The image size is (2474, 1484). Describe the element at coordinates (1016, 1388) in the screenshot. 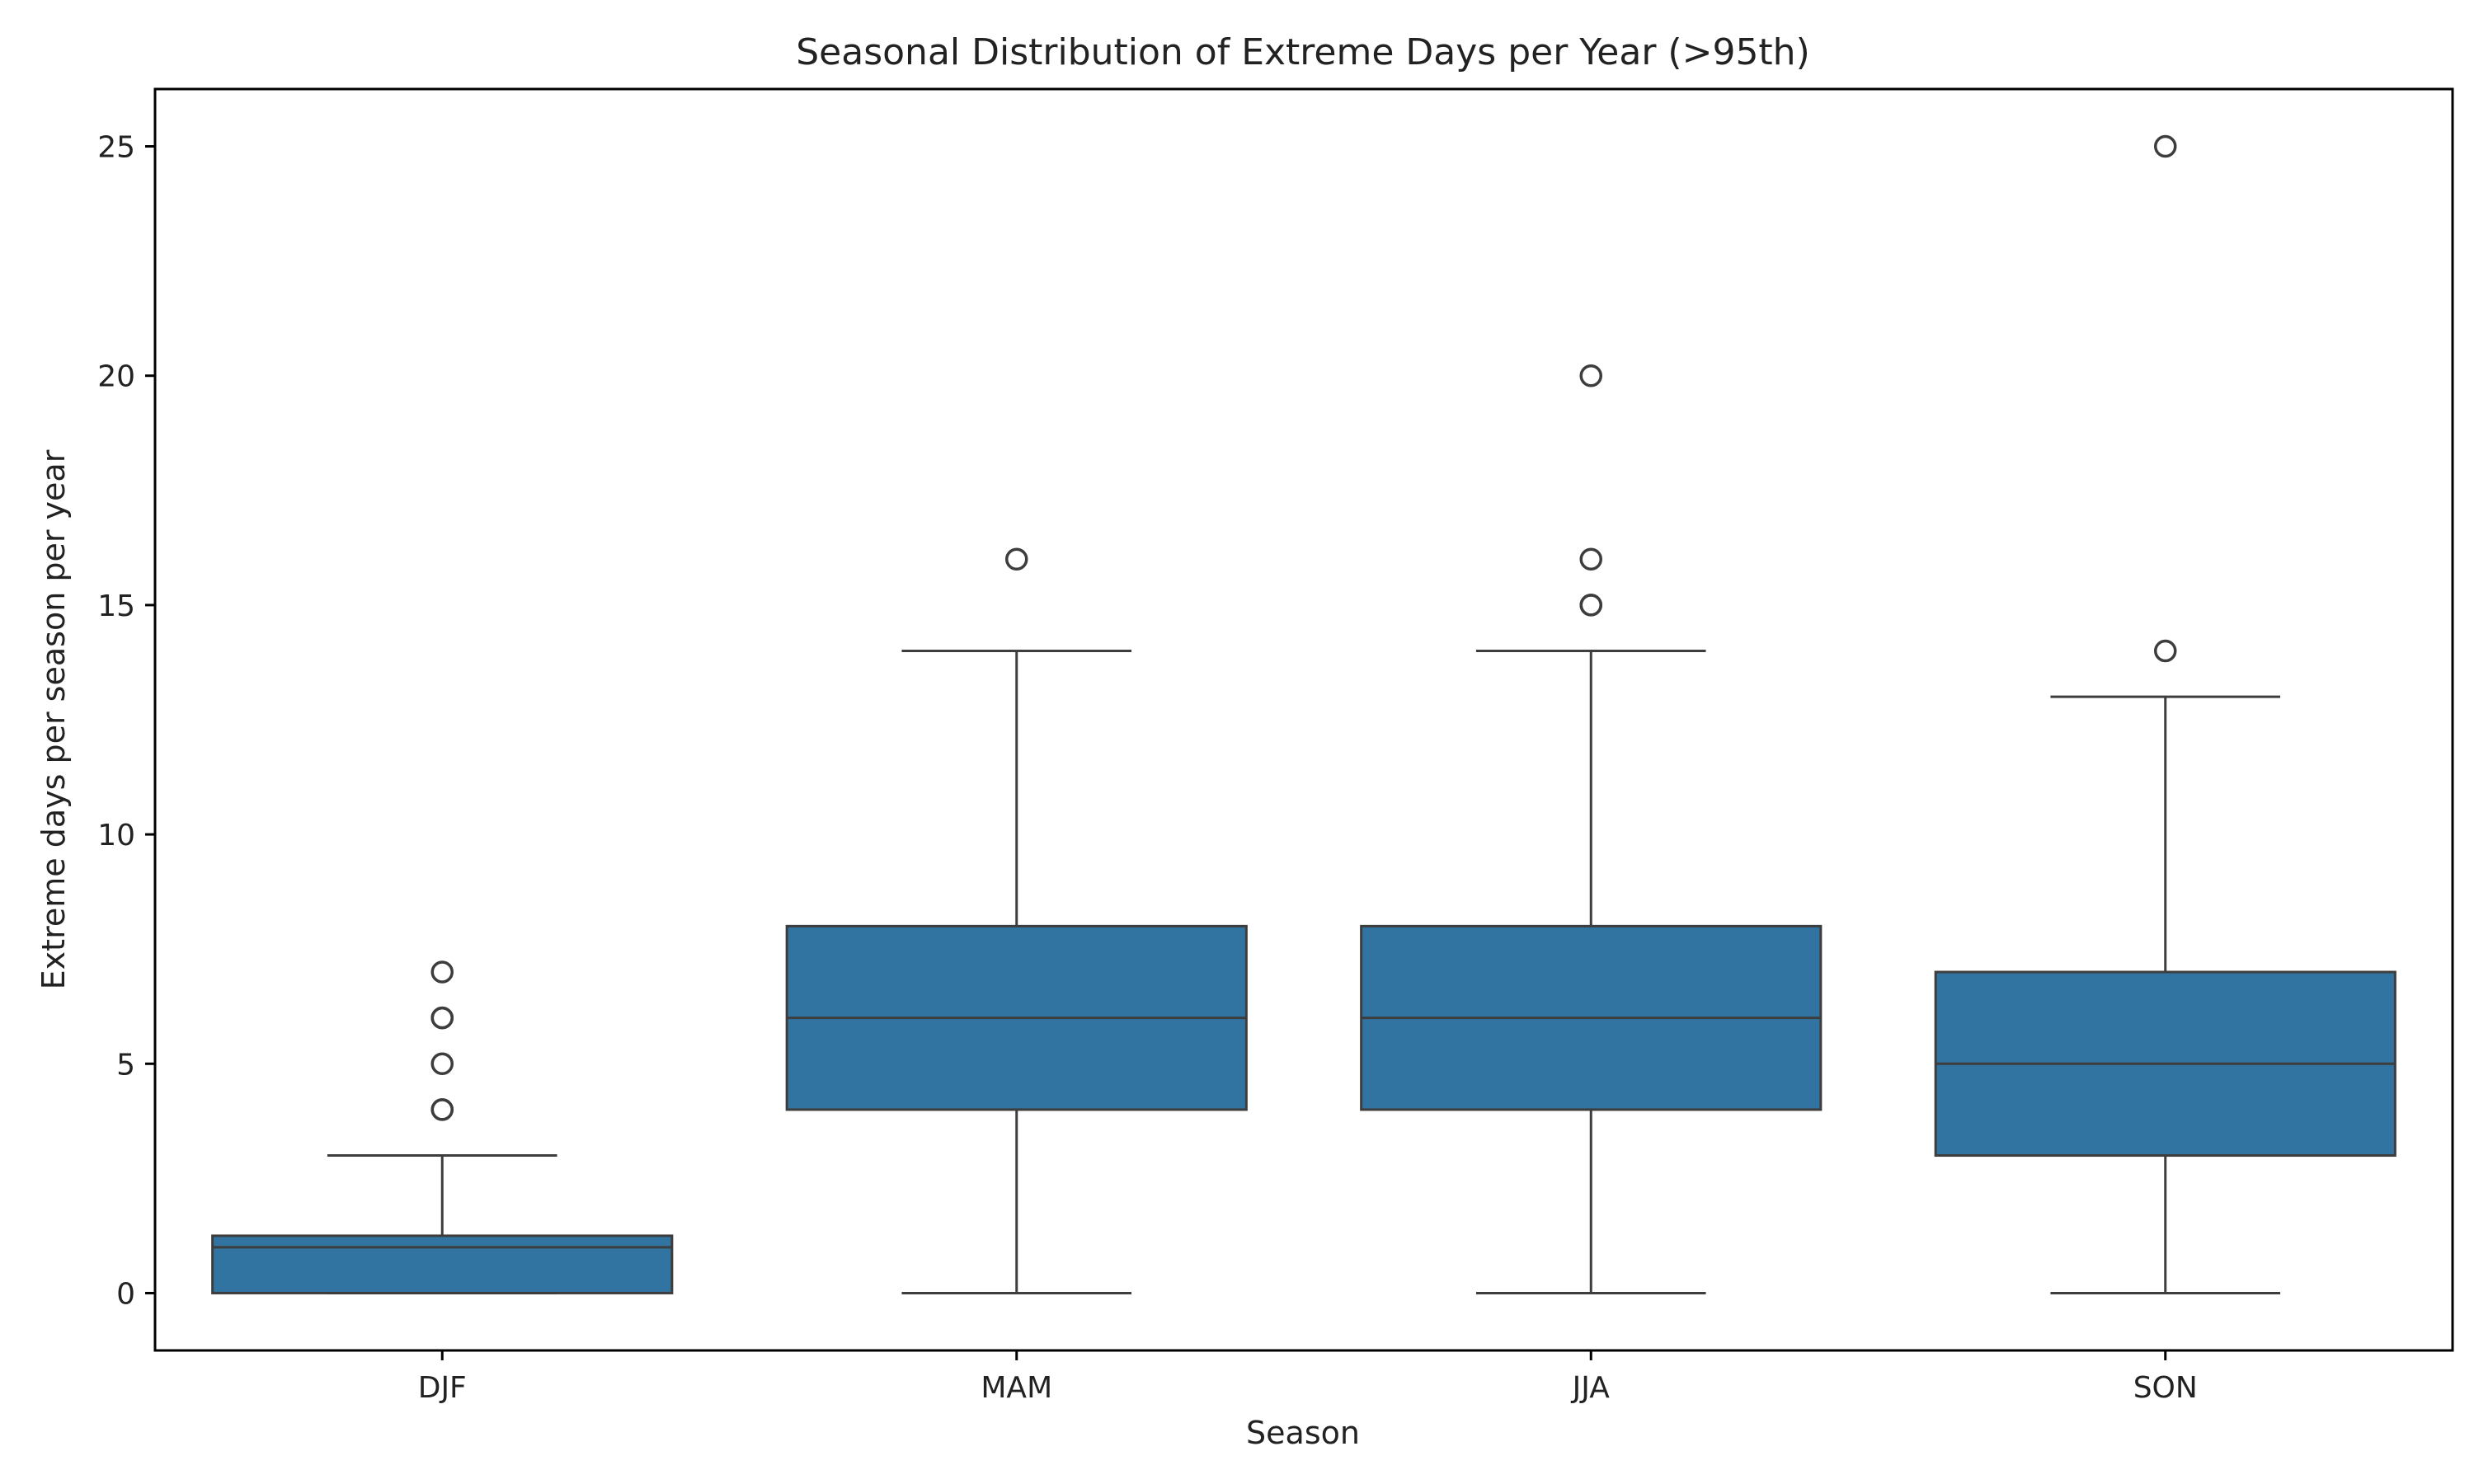

I see `x-tick-label: MAM` at that location.